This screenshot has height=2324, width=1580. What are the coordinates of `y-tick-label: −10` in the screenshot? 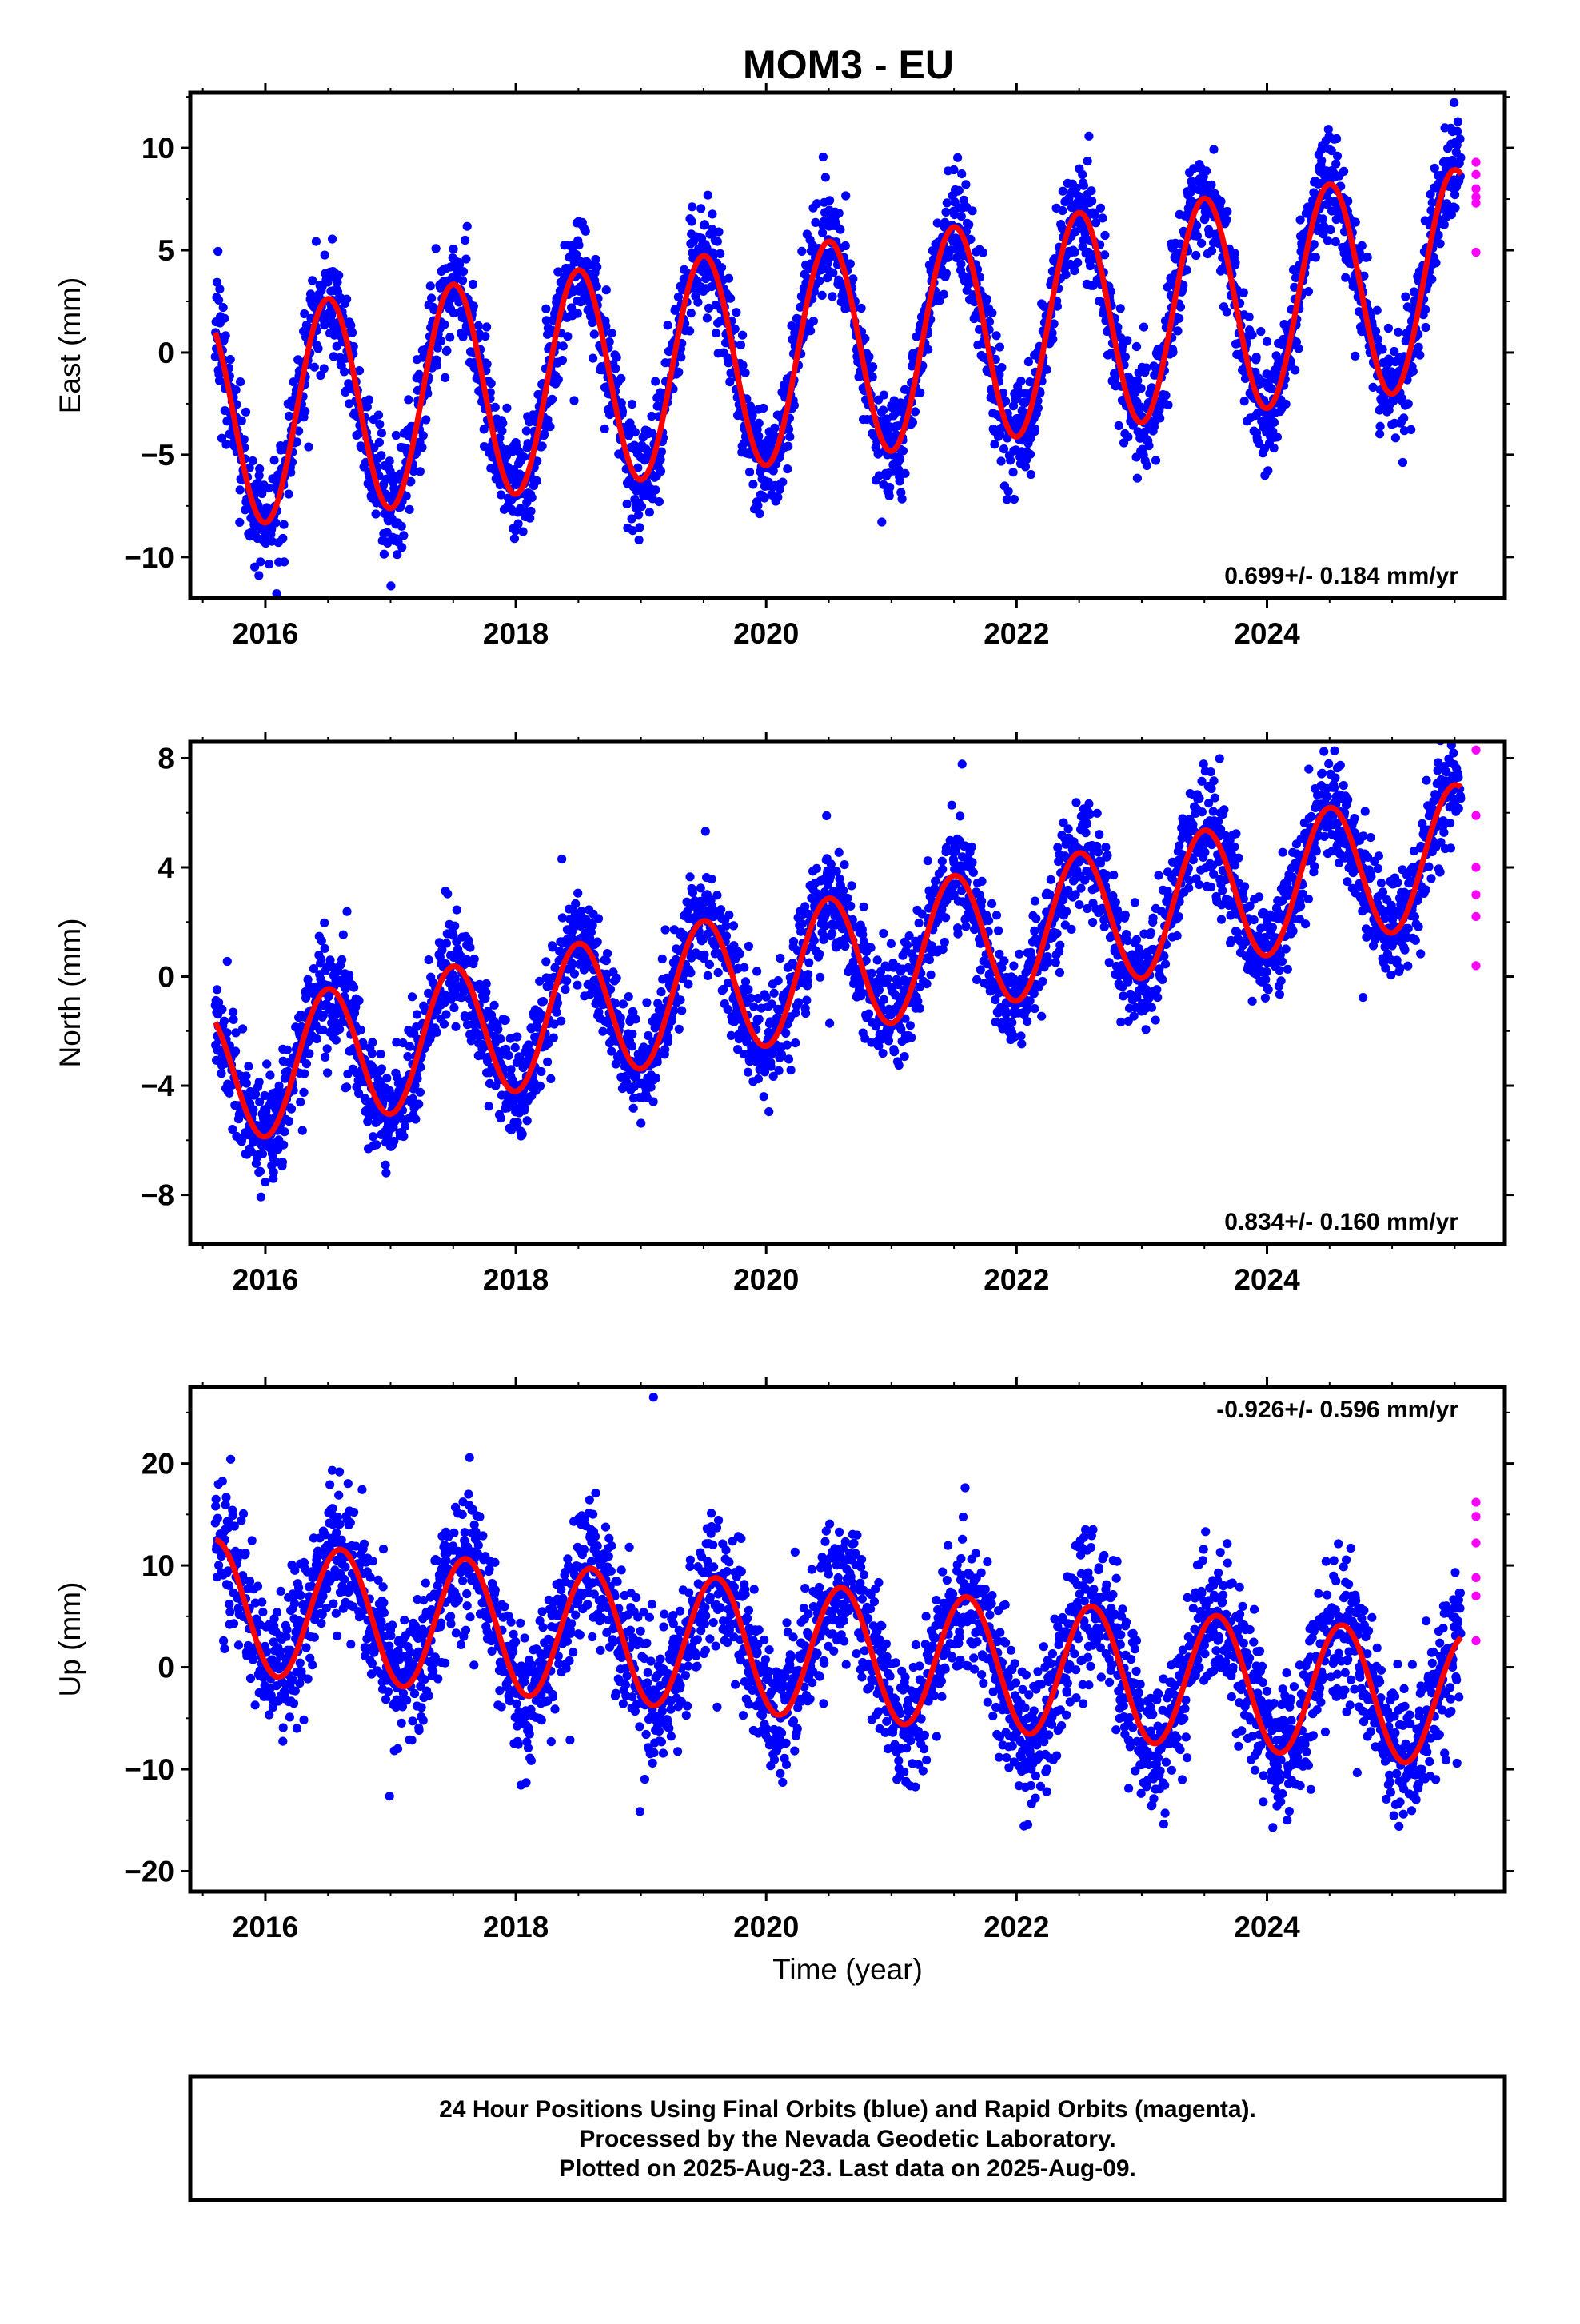 It's located at (149, 558).